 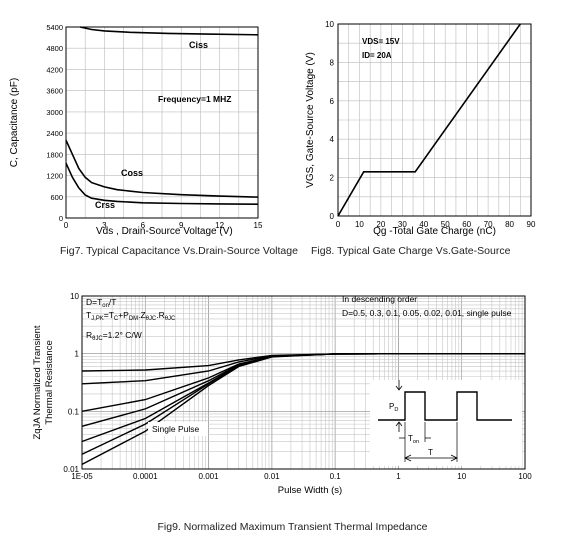 What do you see at coordinates (194, 99) in the screenshot?
I see `fig7-annotation: Frequency=1 MHZ` at bounding box center [194, 99].